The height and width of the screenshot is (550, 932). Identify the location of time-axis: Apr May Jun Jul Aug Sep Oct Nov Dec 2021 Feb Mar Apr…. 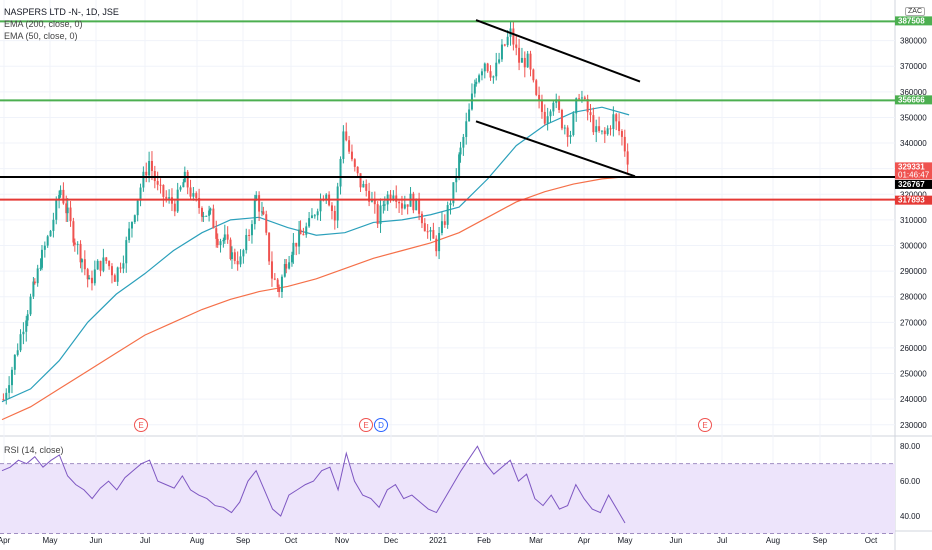
(439, 540).